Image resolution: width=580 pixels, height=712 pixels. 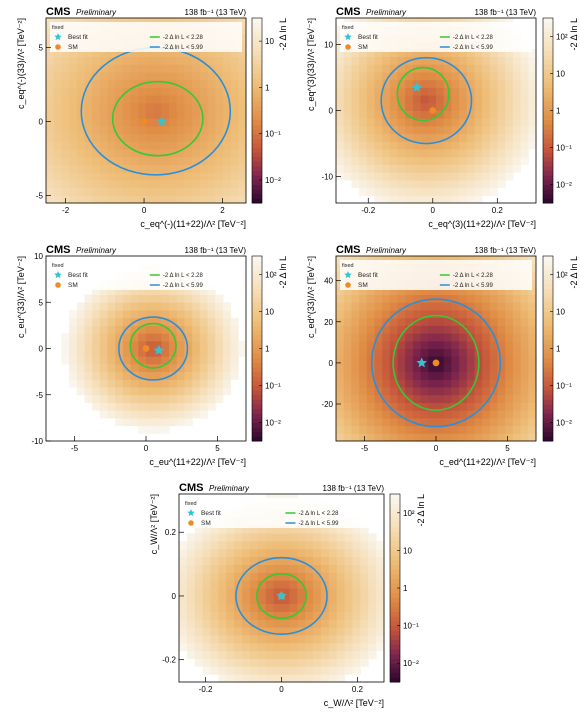 I want to click on x-tick-label: -0.2, so click(x=206, y=689).